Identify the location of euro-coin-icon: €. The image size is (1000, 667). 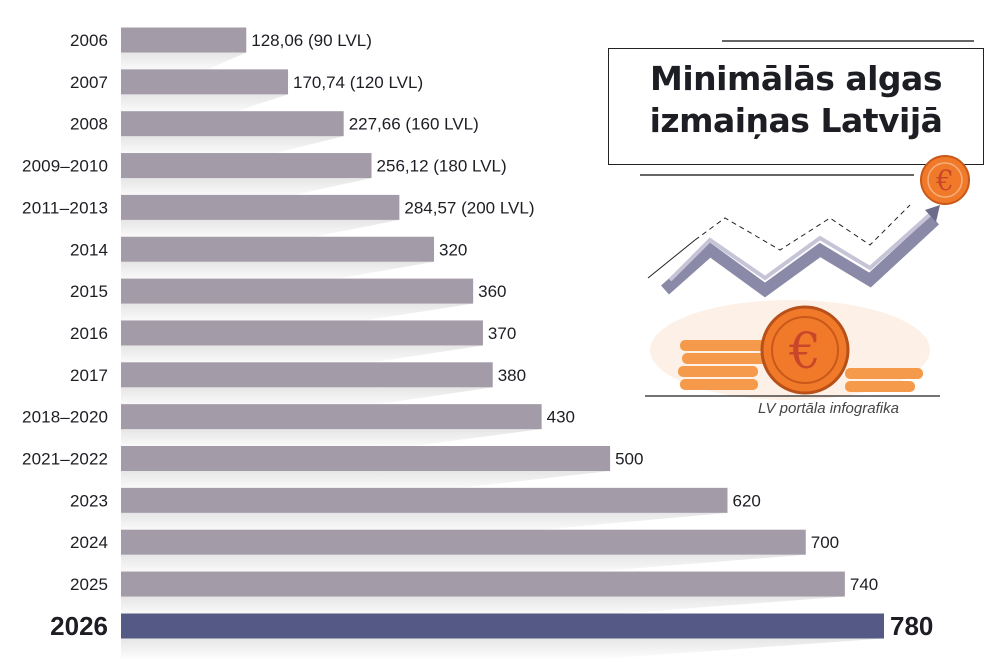
(945, 180).